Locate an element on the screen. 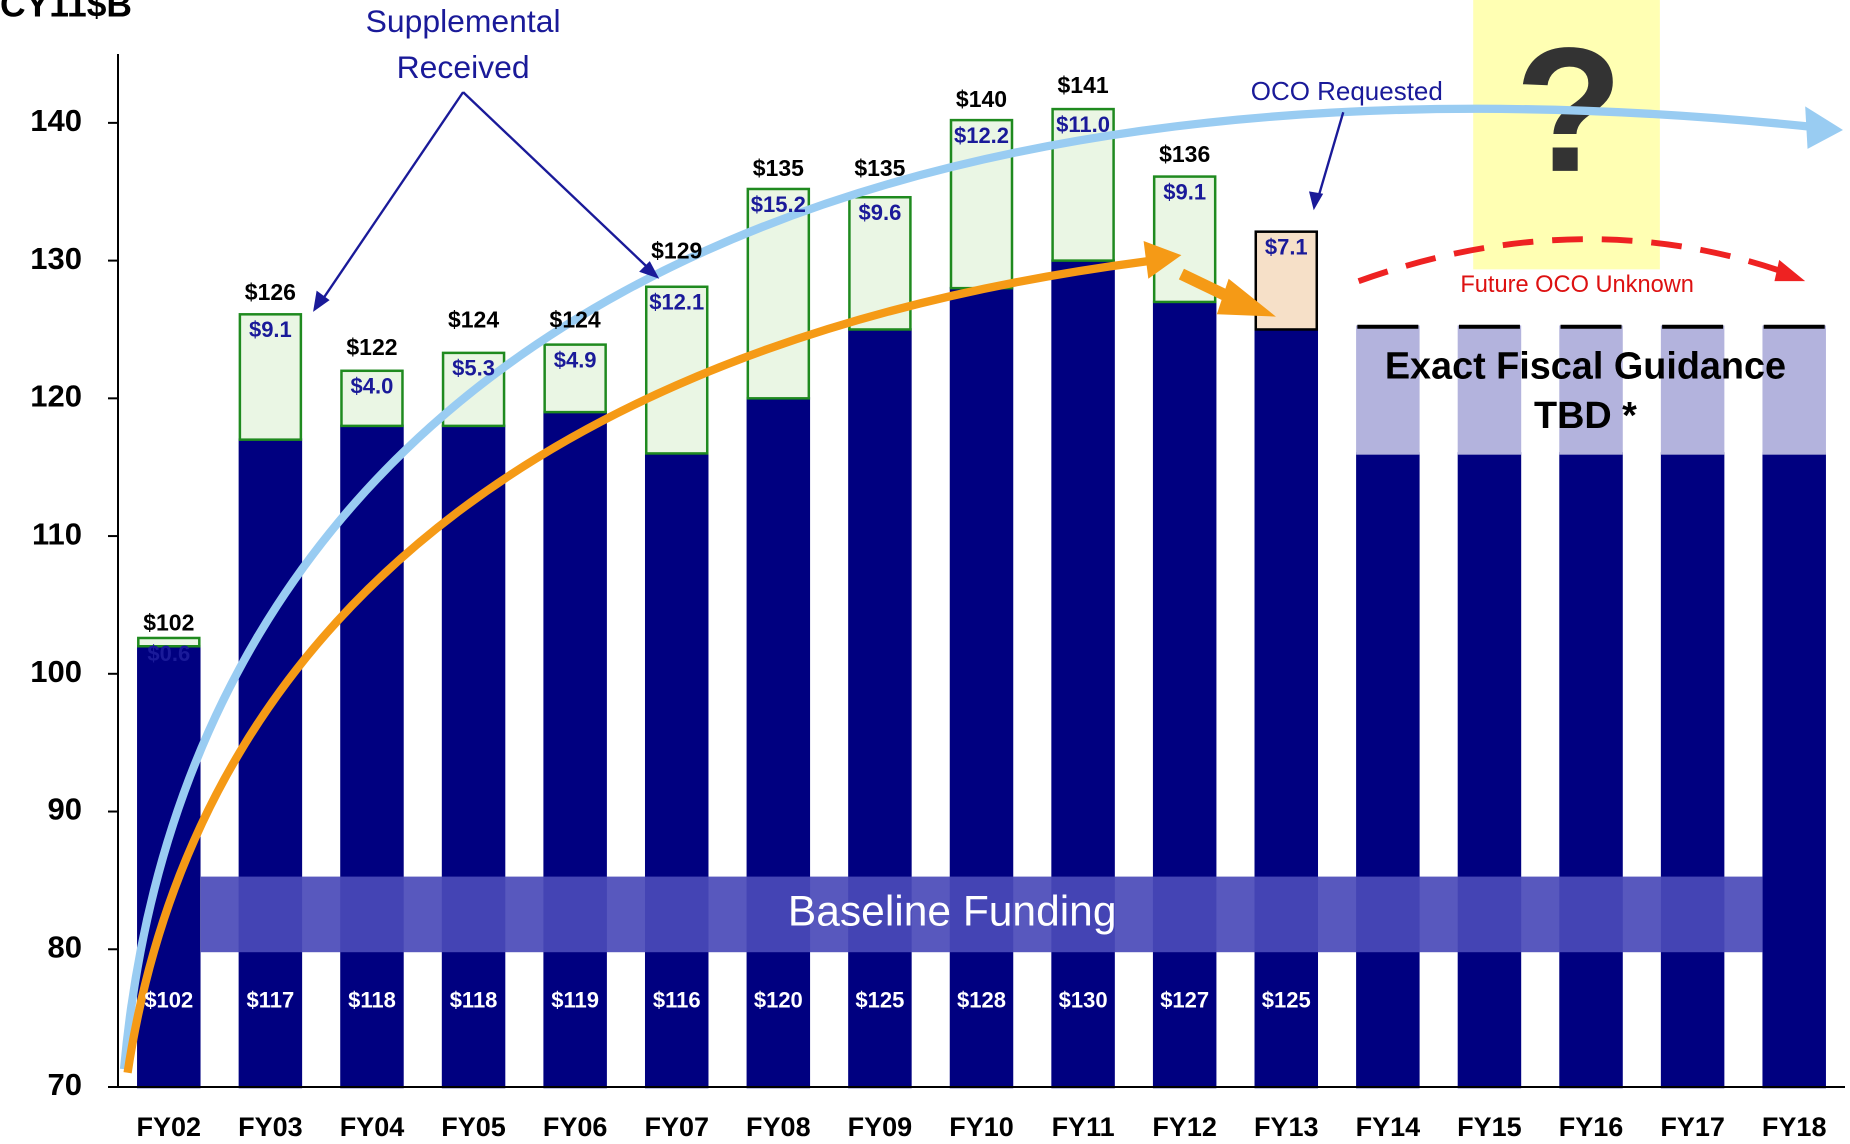  y-tick-label: 120 is located at coordinates (56, 396).